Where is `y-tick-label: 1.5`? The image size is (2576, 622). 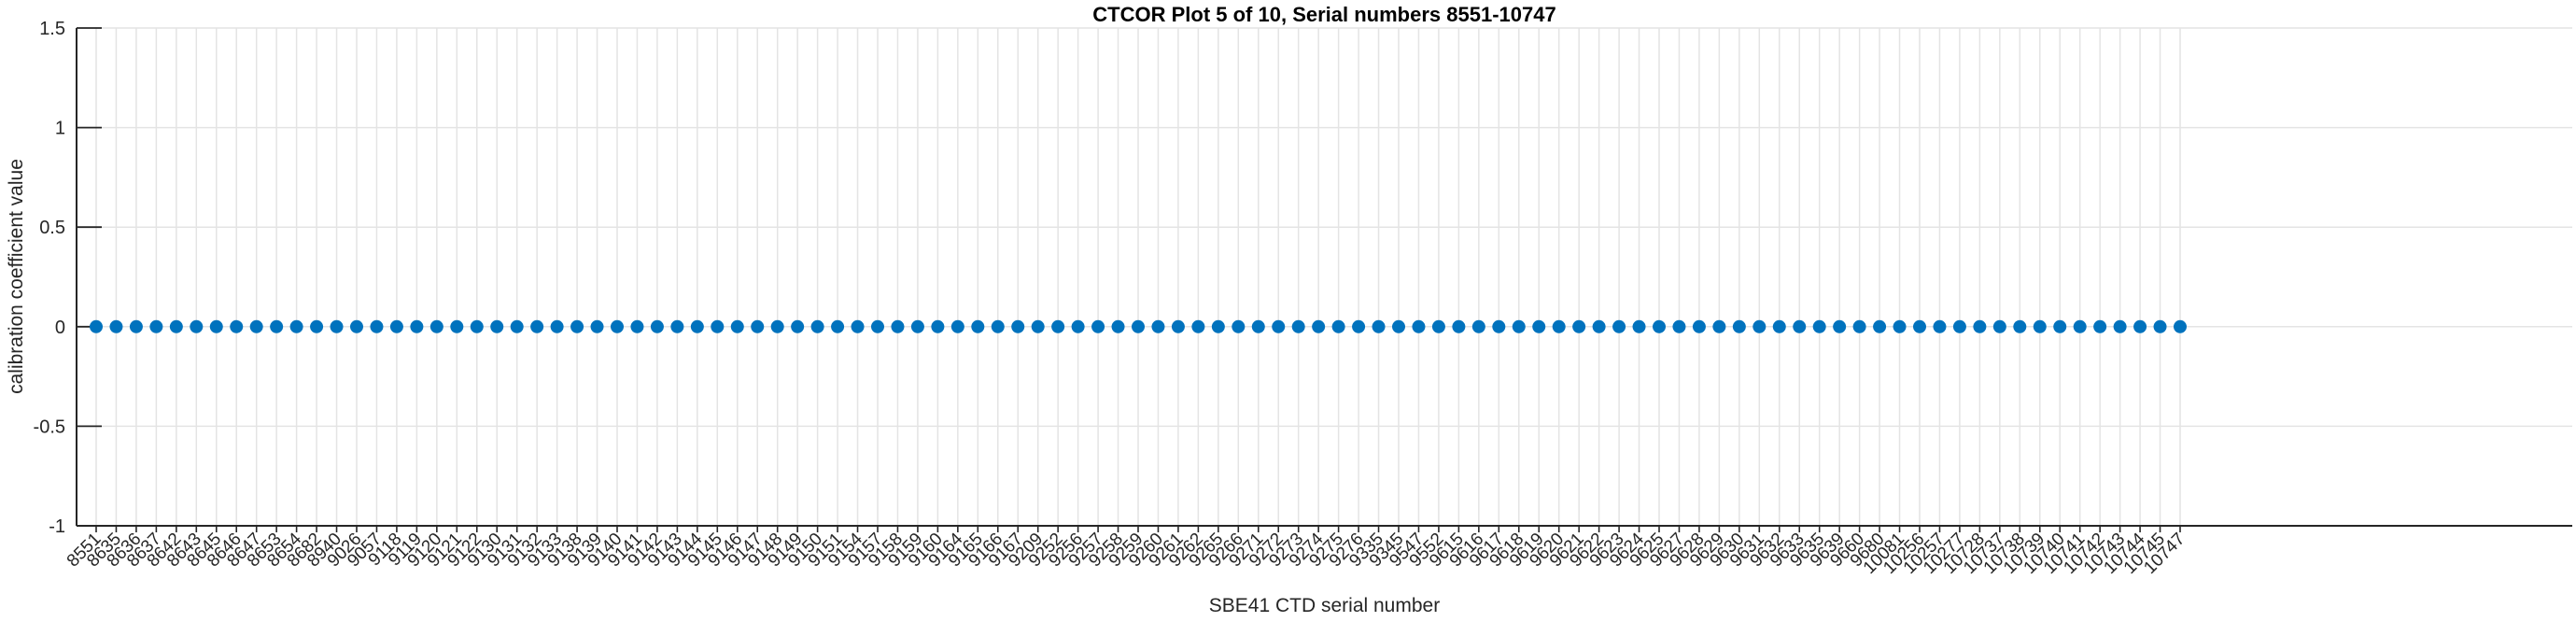 y-tick-label: 1.5 is located at coordinates (52, 29).